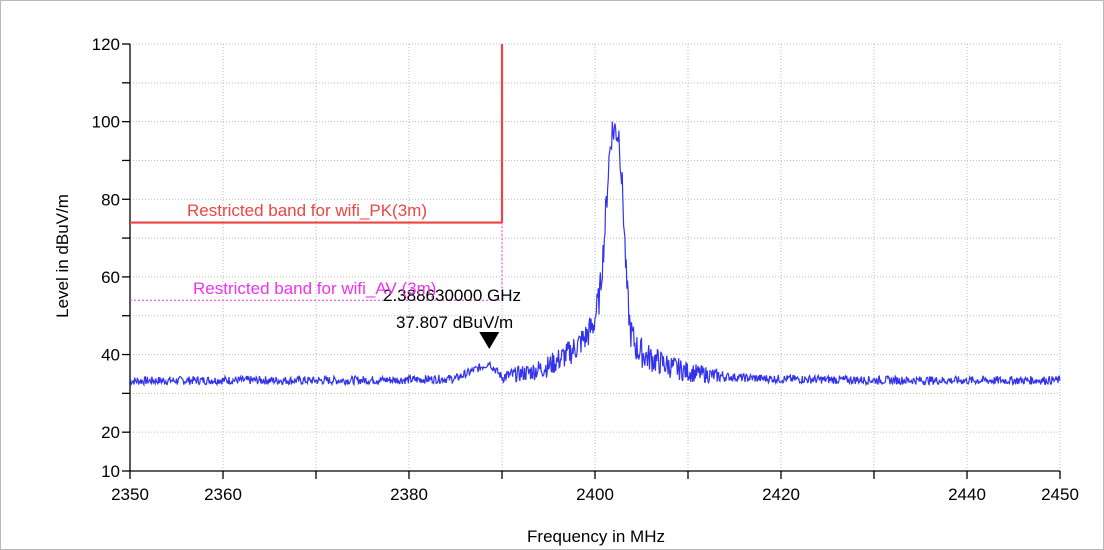 Image resolution: width=1104 pixels, height=550 pixels. I want to click on y-tick-label: 60, so click(110, 277).